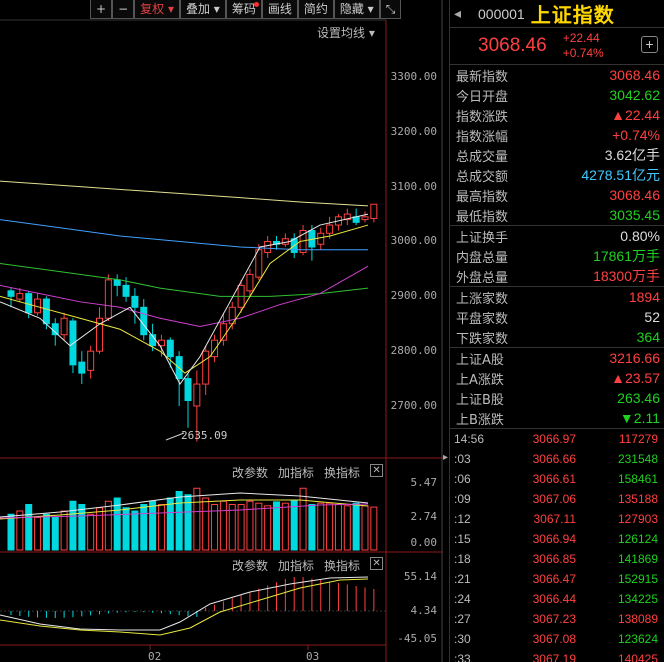 The width and height of the screenshot is (664, 662). Describe the element at coordinates (554, 439) in the screenshot. I see `tick-price: 3066.97` at that location.